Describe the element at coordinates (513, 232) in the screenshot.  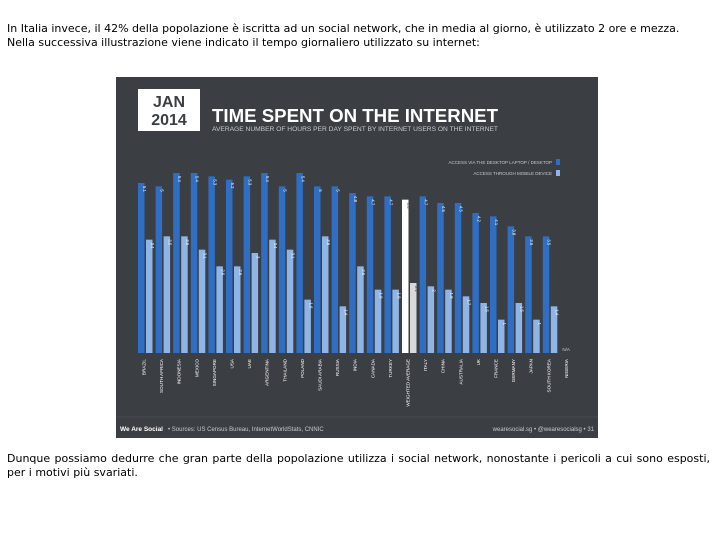
I see `bar-value-label: 3.8` at that location.